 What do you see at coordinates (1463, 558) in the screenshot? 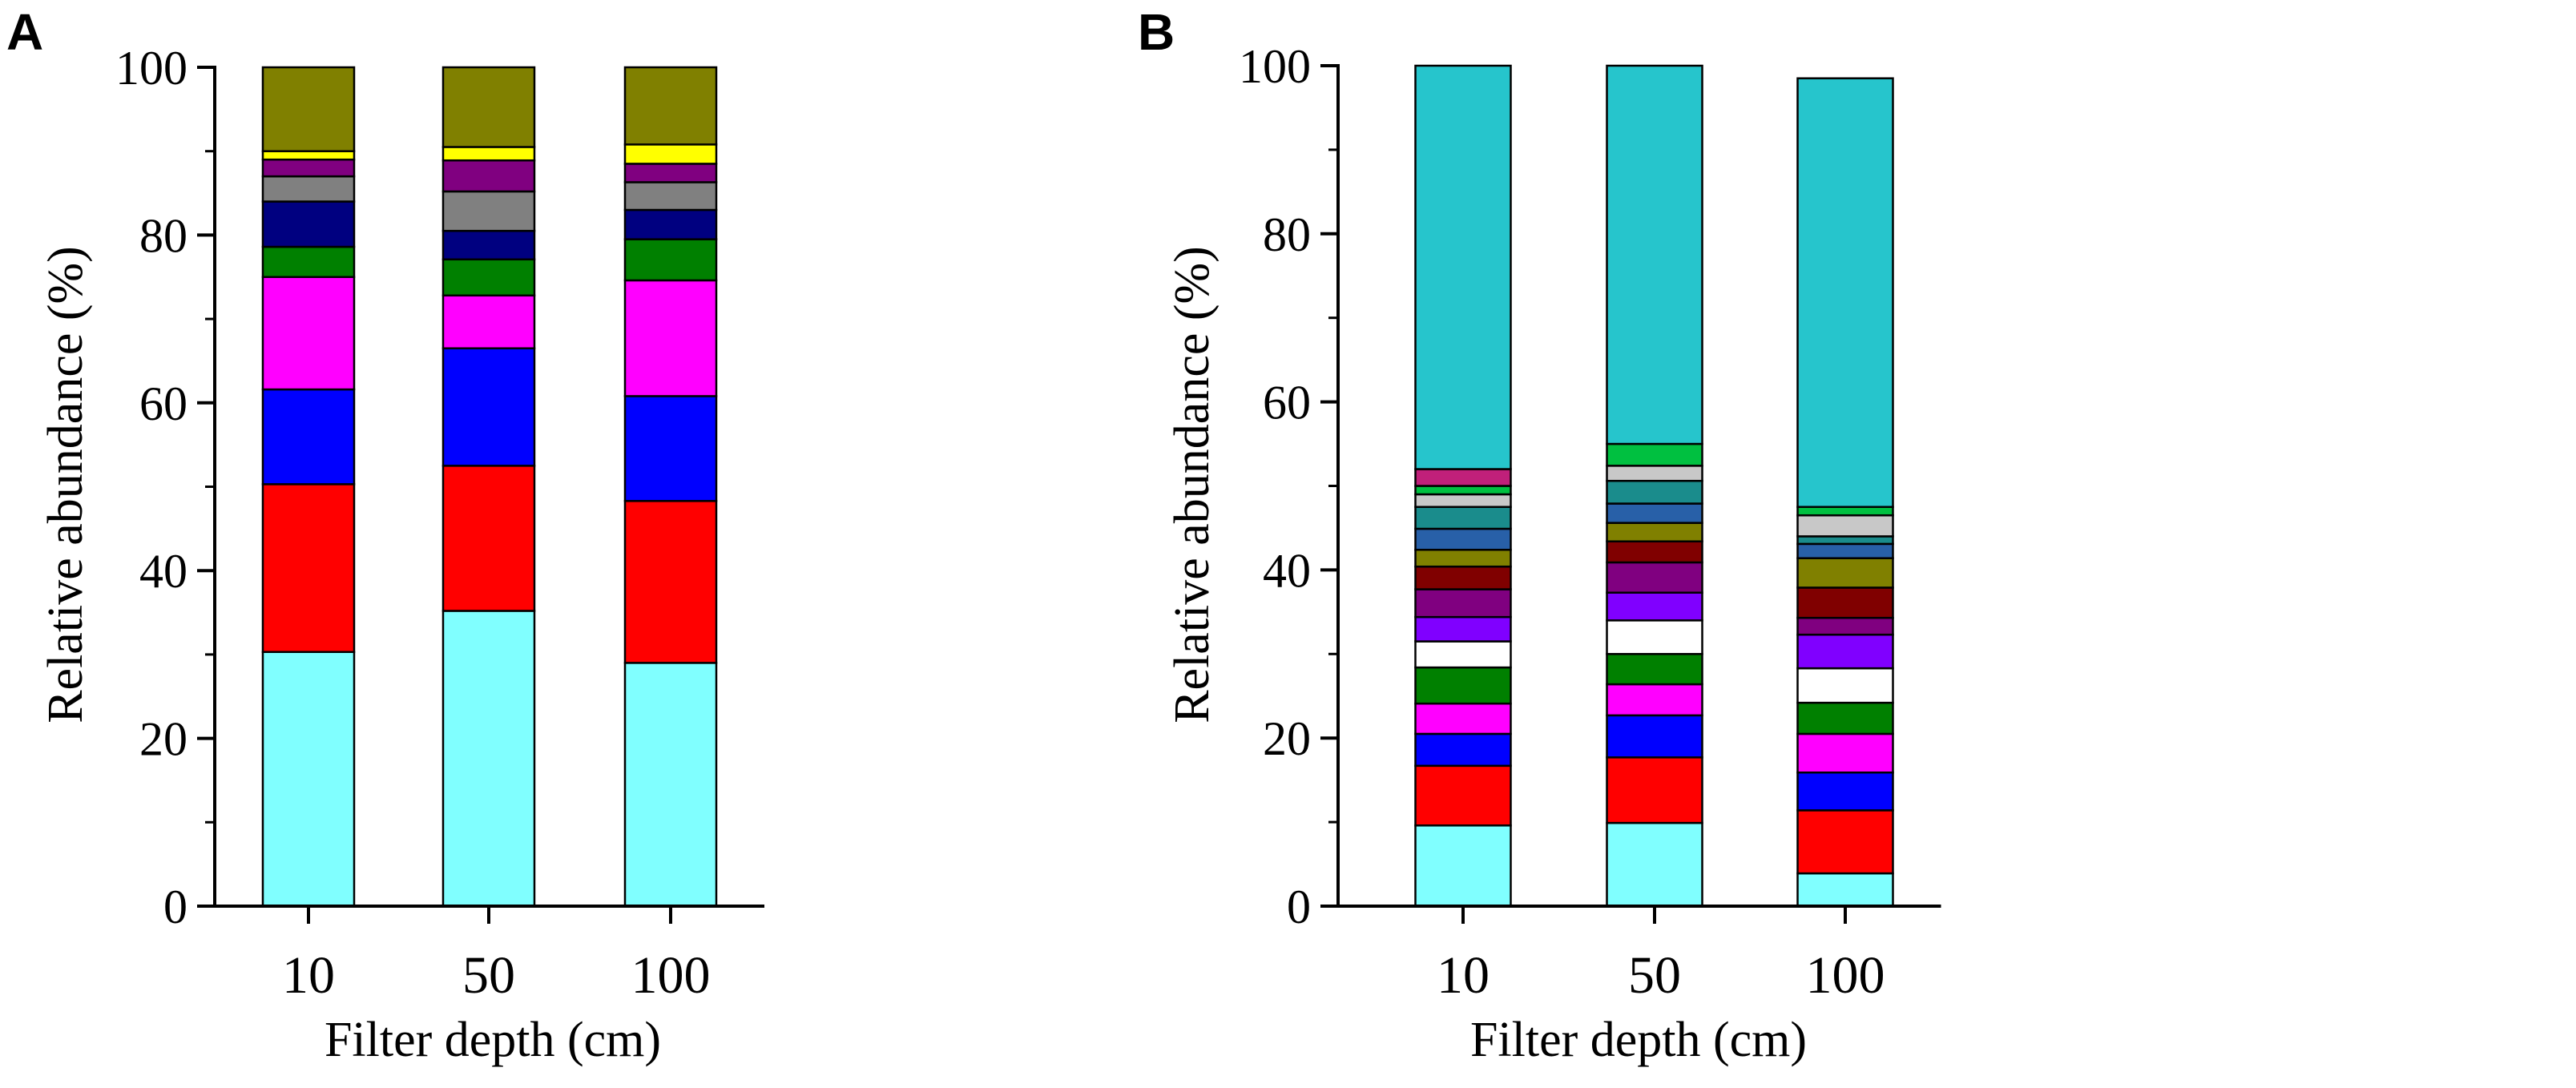
I see `panel-b-bar-10-norank-p-parcubacteria` at bounding box center [1463, 558].